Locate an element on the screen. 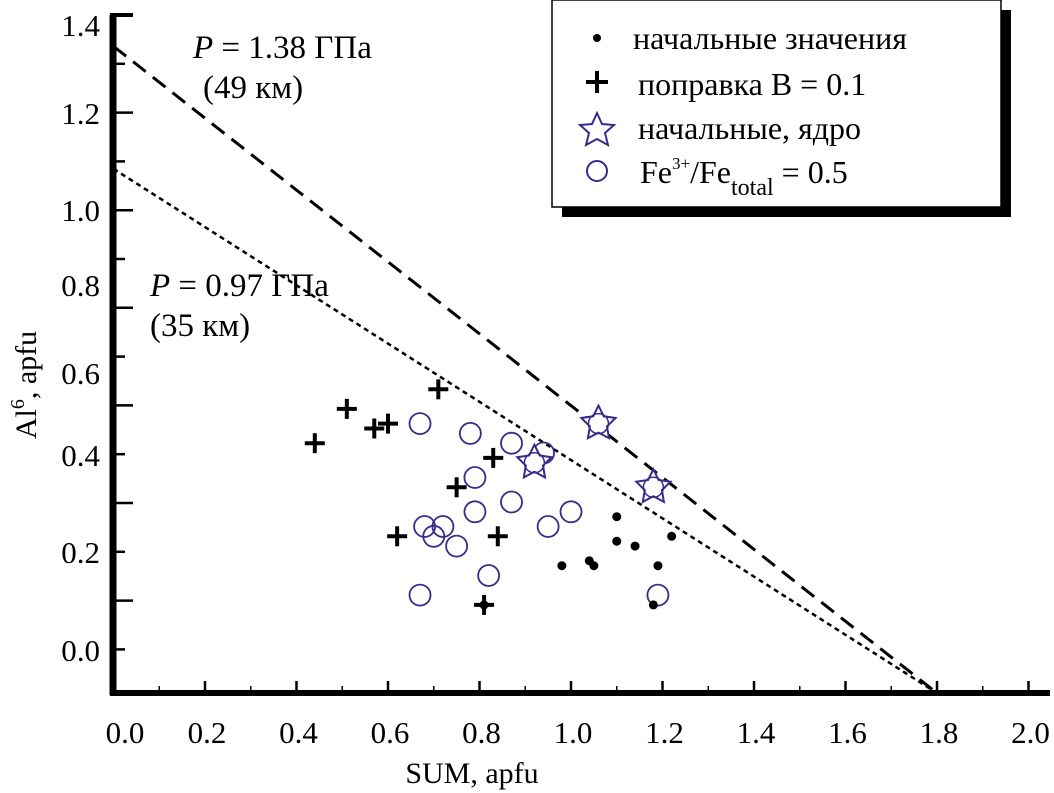  legend-circle-icon is located at coordinates (597, 171).